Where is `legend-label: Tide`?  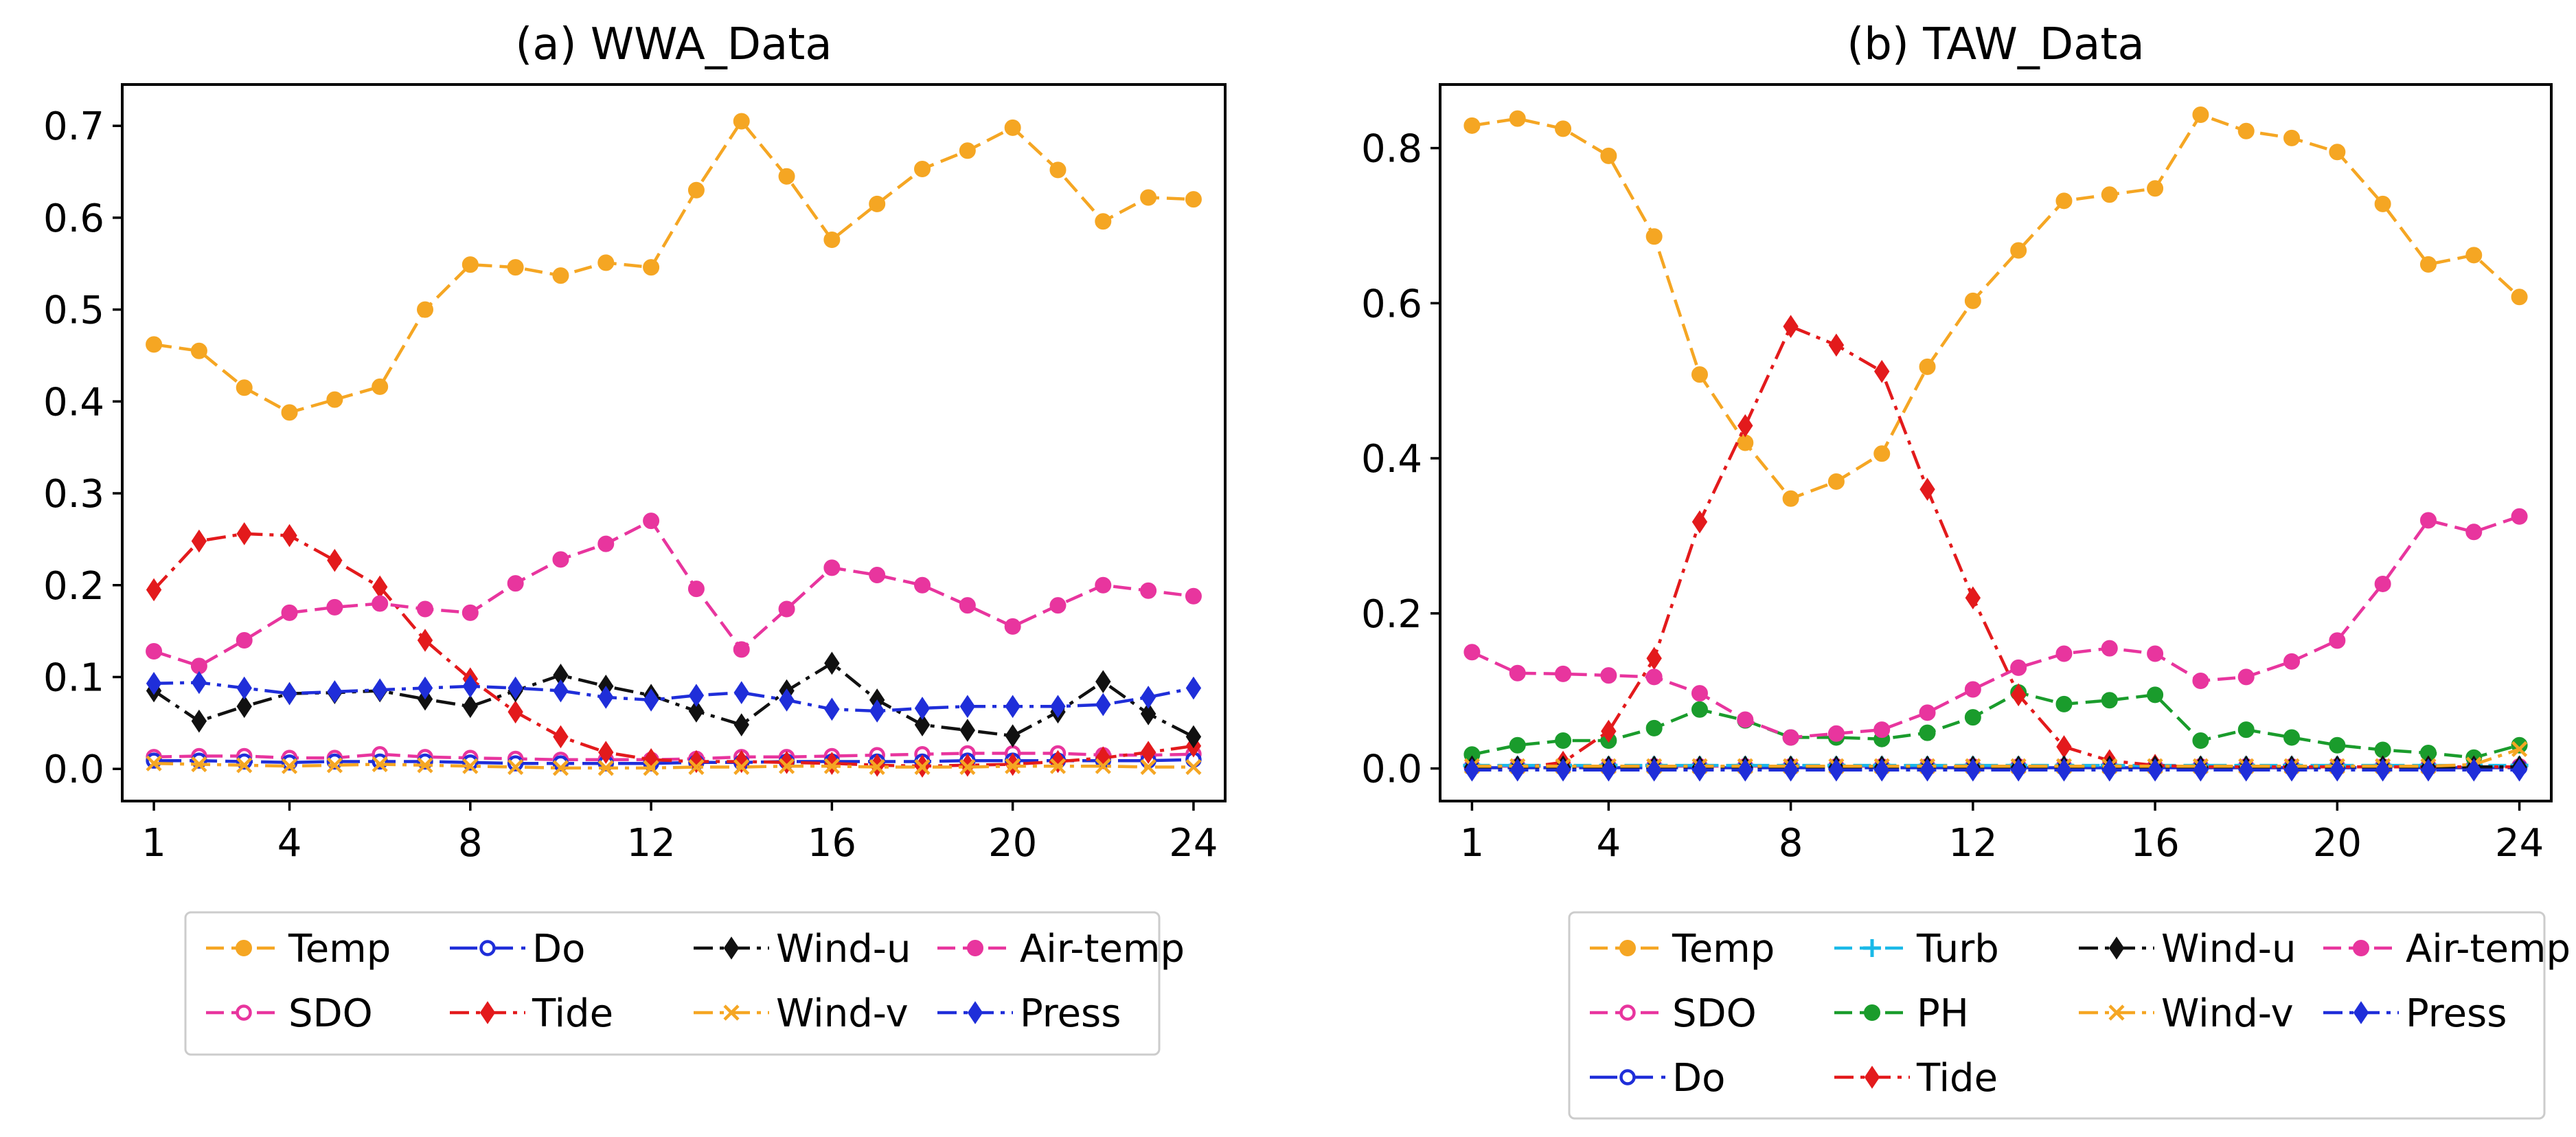
legend-label: Tide is located at coordinates (572, 1013).